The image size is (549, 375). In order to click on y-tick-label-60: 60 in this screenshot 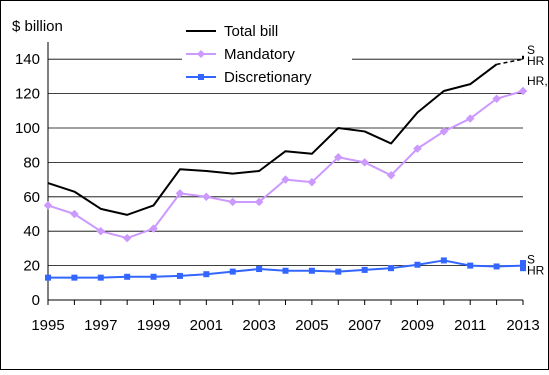, I will do `click(31, 197)`.